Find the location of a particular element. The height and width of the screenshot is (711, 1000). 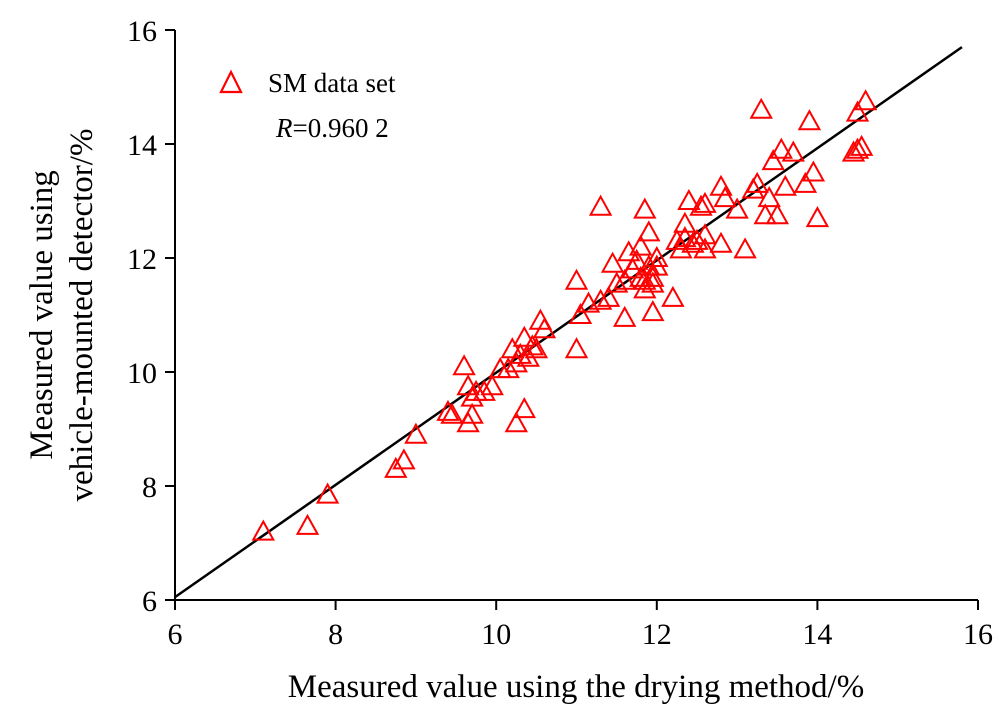

correlation-annotation: R=0.960 2 is located at coordinates (332, 128).